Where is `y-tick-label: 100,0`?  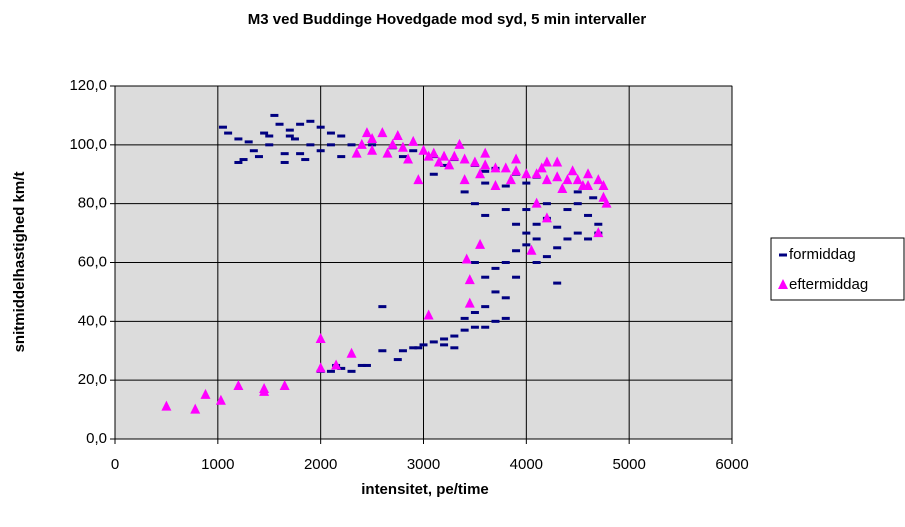
y-tick-label: 100,0 is located at coordinates (88, 144).